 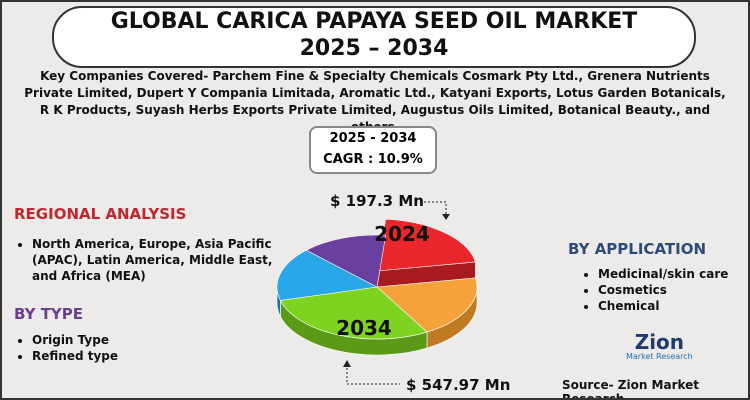 I want to click on cagr-box: 2025 - 2034 CAGR : 10.9%, so click(x=373, y=150).